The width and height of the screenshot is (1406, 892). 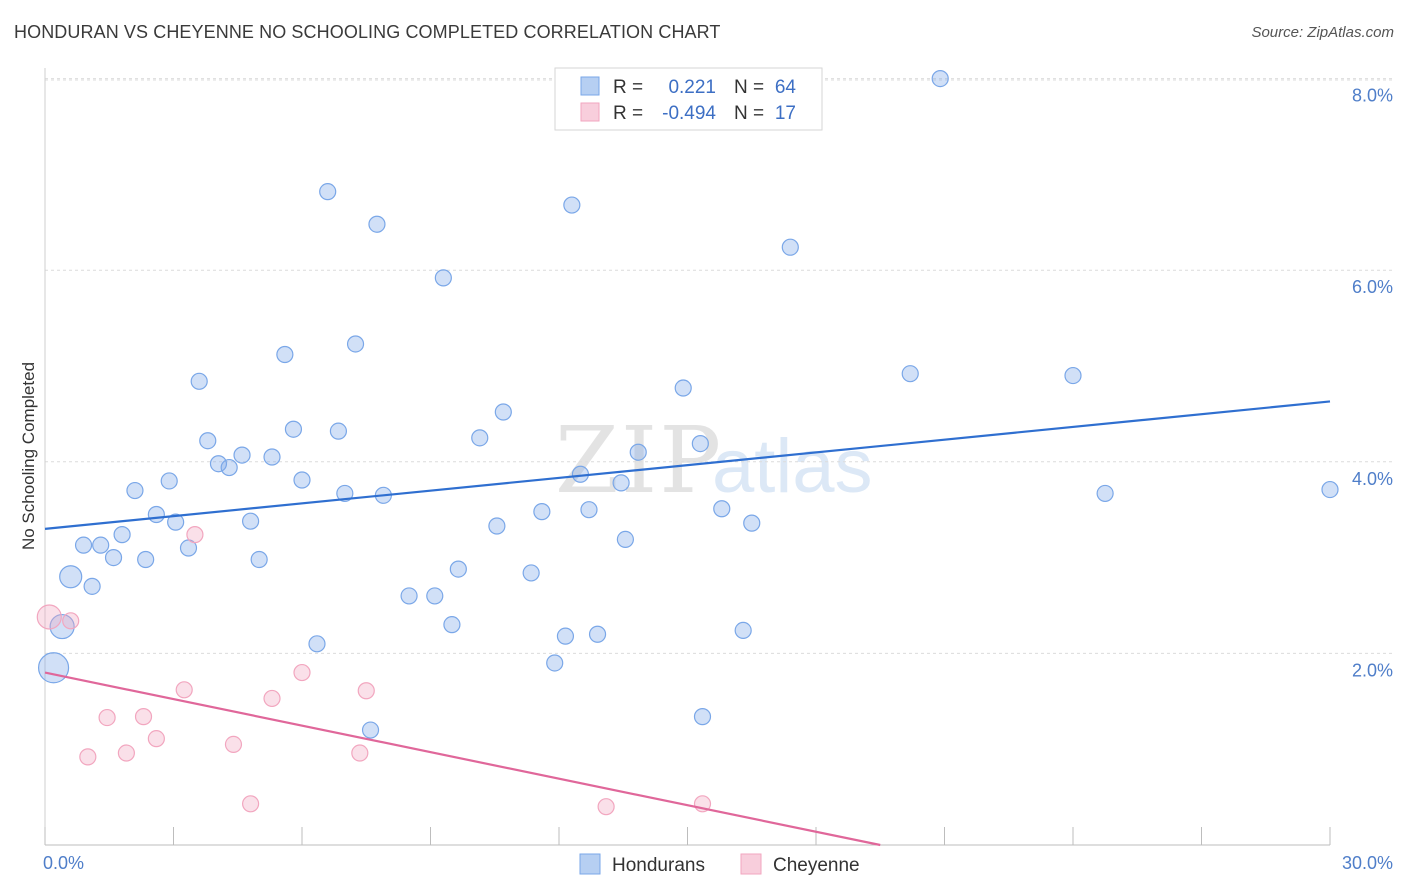 What do you see at coordinates (749, 87) in the screenshot?
I see `legend-n-label-0: N =` at bounding box center [749, 87].